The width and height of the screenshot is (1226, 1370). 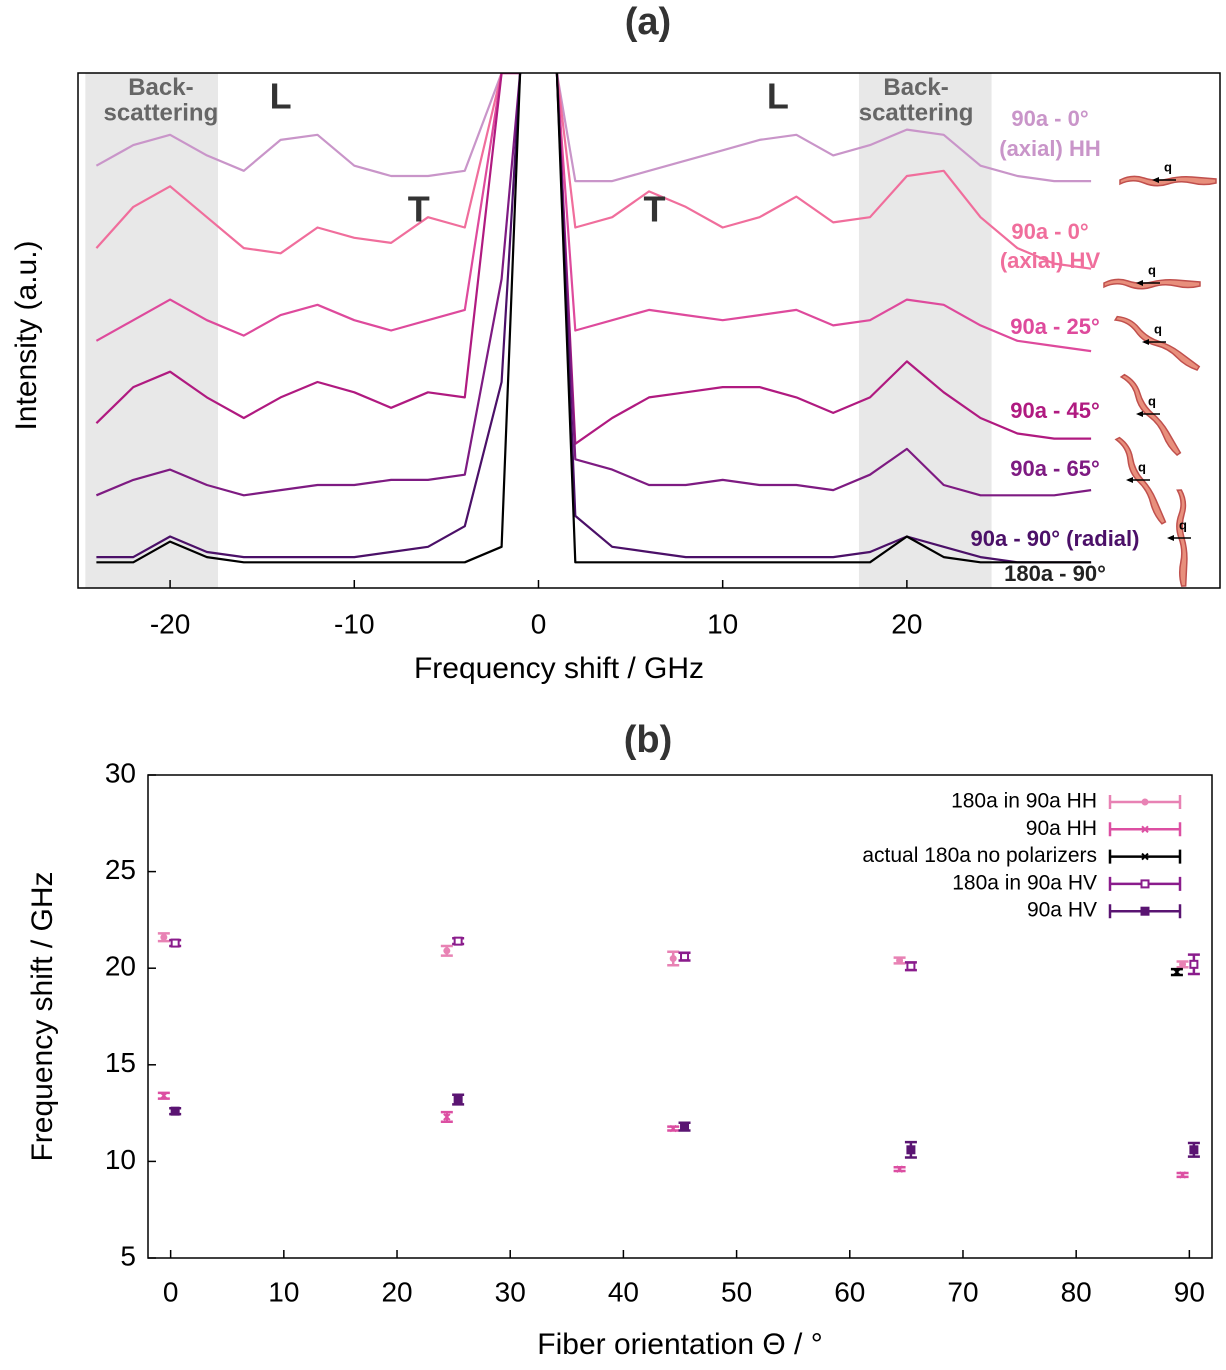 What do you see at coordinates (1055, 410) in the screenshot?
I see `series-label: 90a - 45°` at bounding box center [1055, 410].